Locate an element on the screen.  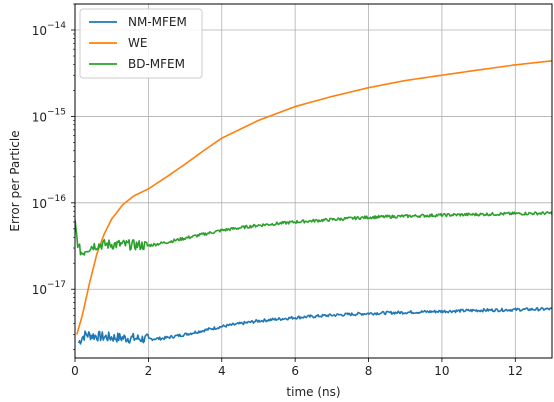
x-tick-label: 10 is located at coordinates (441, 371).